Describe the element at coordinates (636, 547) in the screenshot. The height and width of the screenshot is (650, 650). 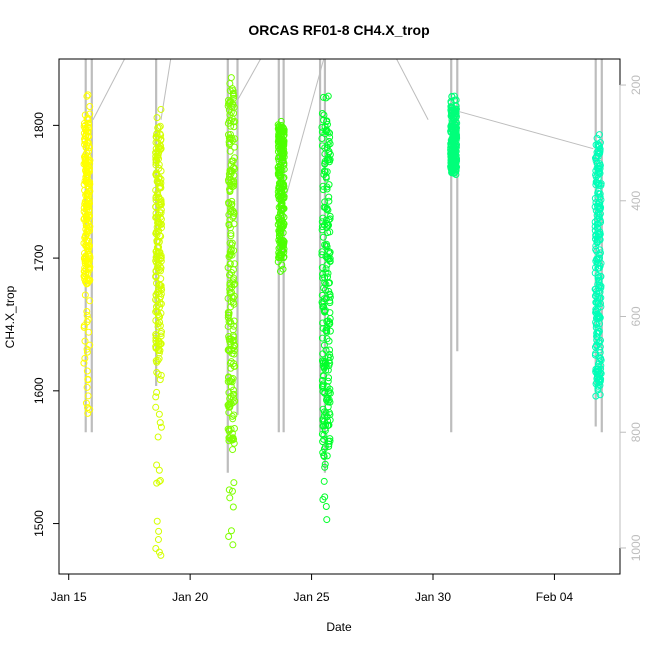
I see `y2-tick-label-4: 1000` at that location.